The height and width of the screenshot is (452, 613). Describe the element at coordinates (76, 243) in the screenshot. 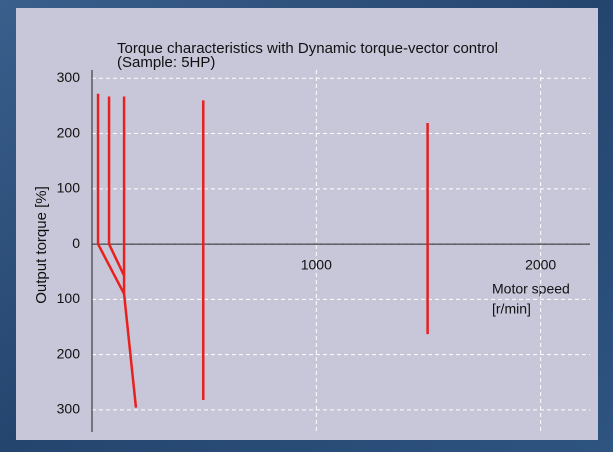

I see `y-tick-label: 0` at that location.